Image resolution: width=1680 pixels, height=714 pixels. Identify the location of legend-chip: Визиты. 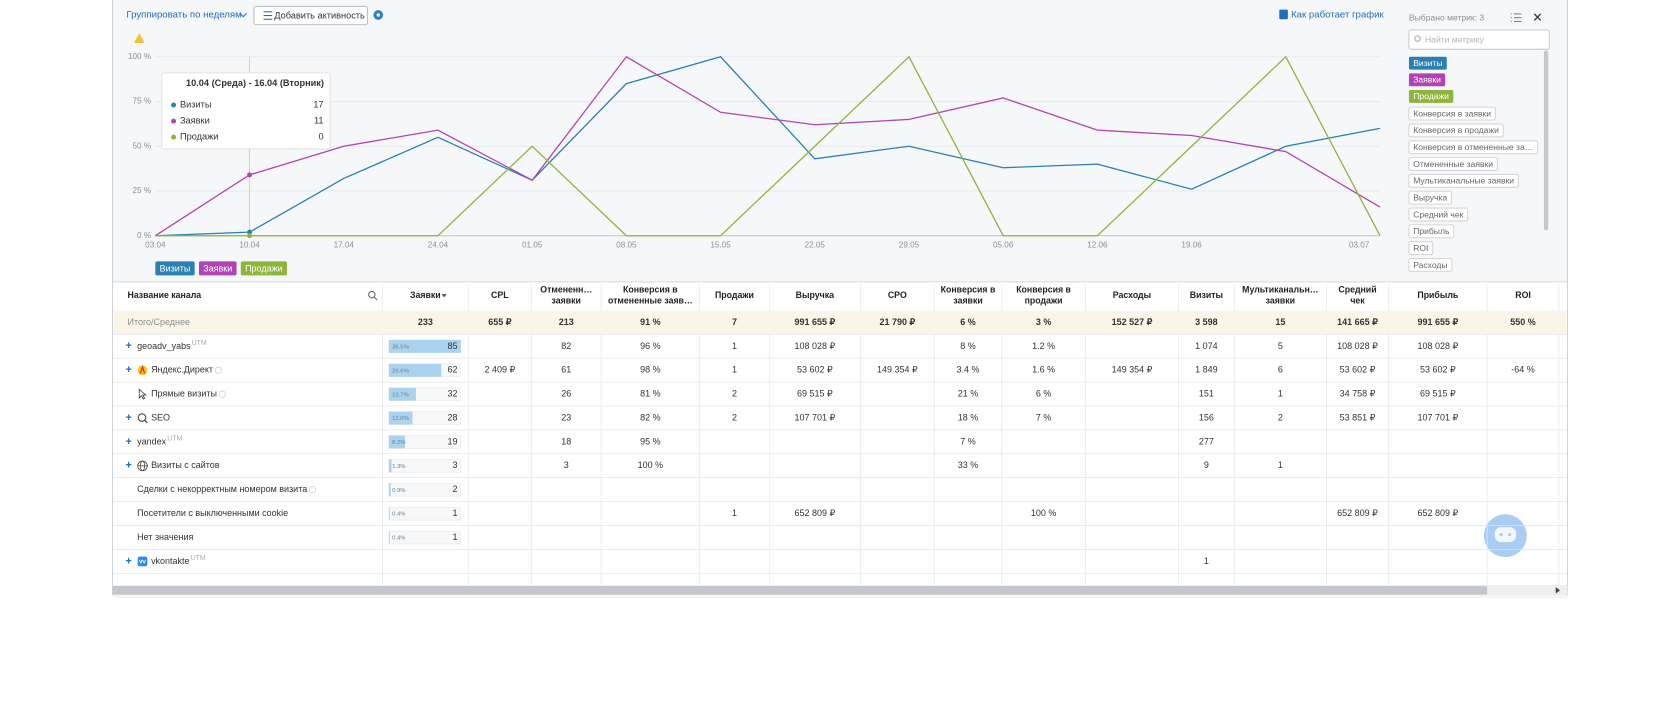
(175, 268).